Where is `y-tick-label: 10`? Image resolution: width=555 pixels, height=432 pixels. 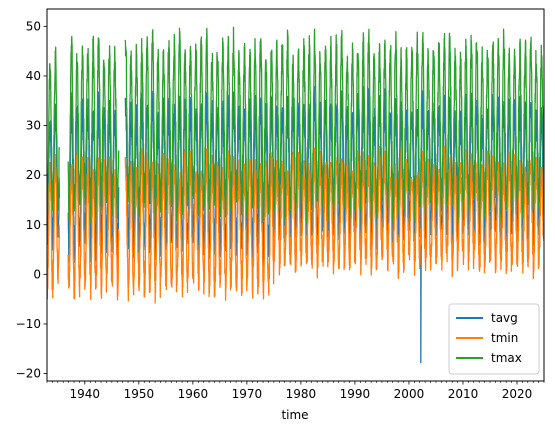
y-tick-label: 10 is located at coordinates (33, 225).